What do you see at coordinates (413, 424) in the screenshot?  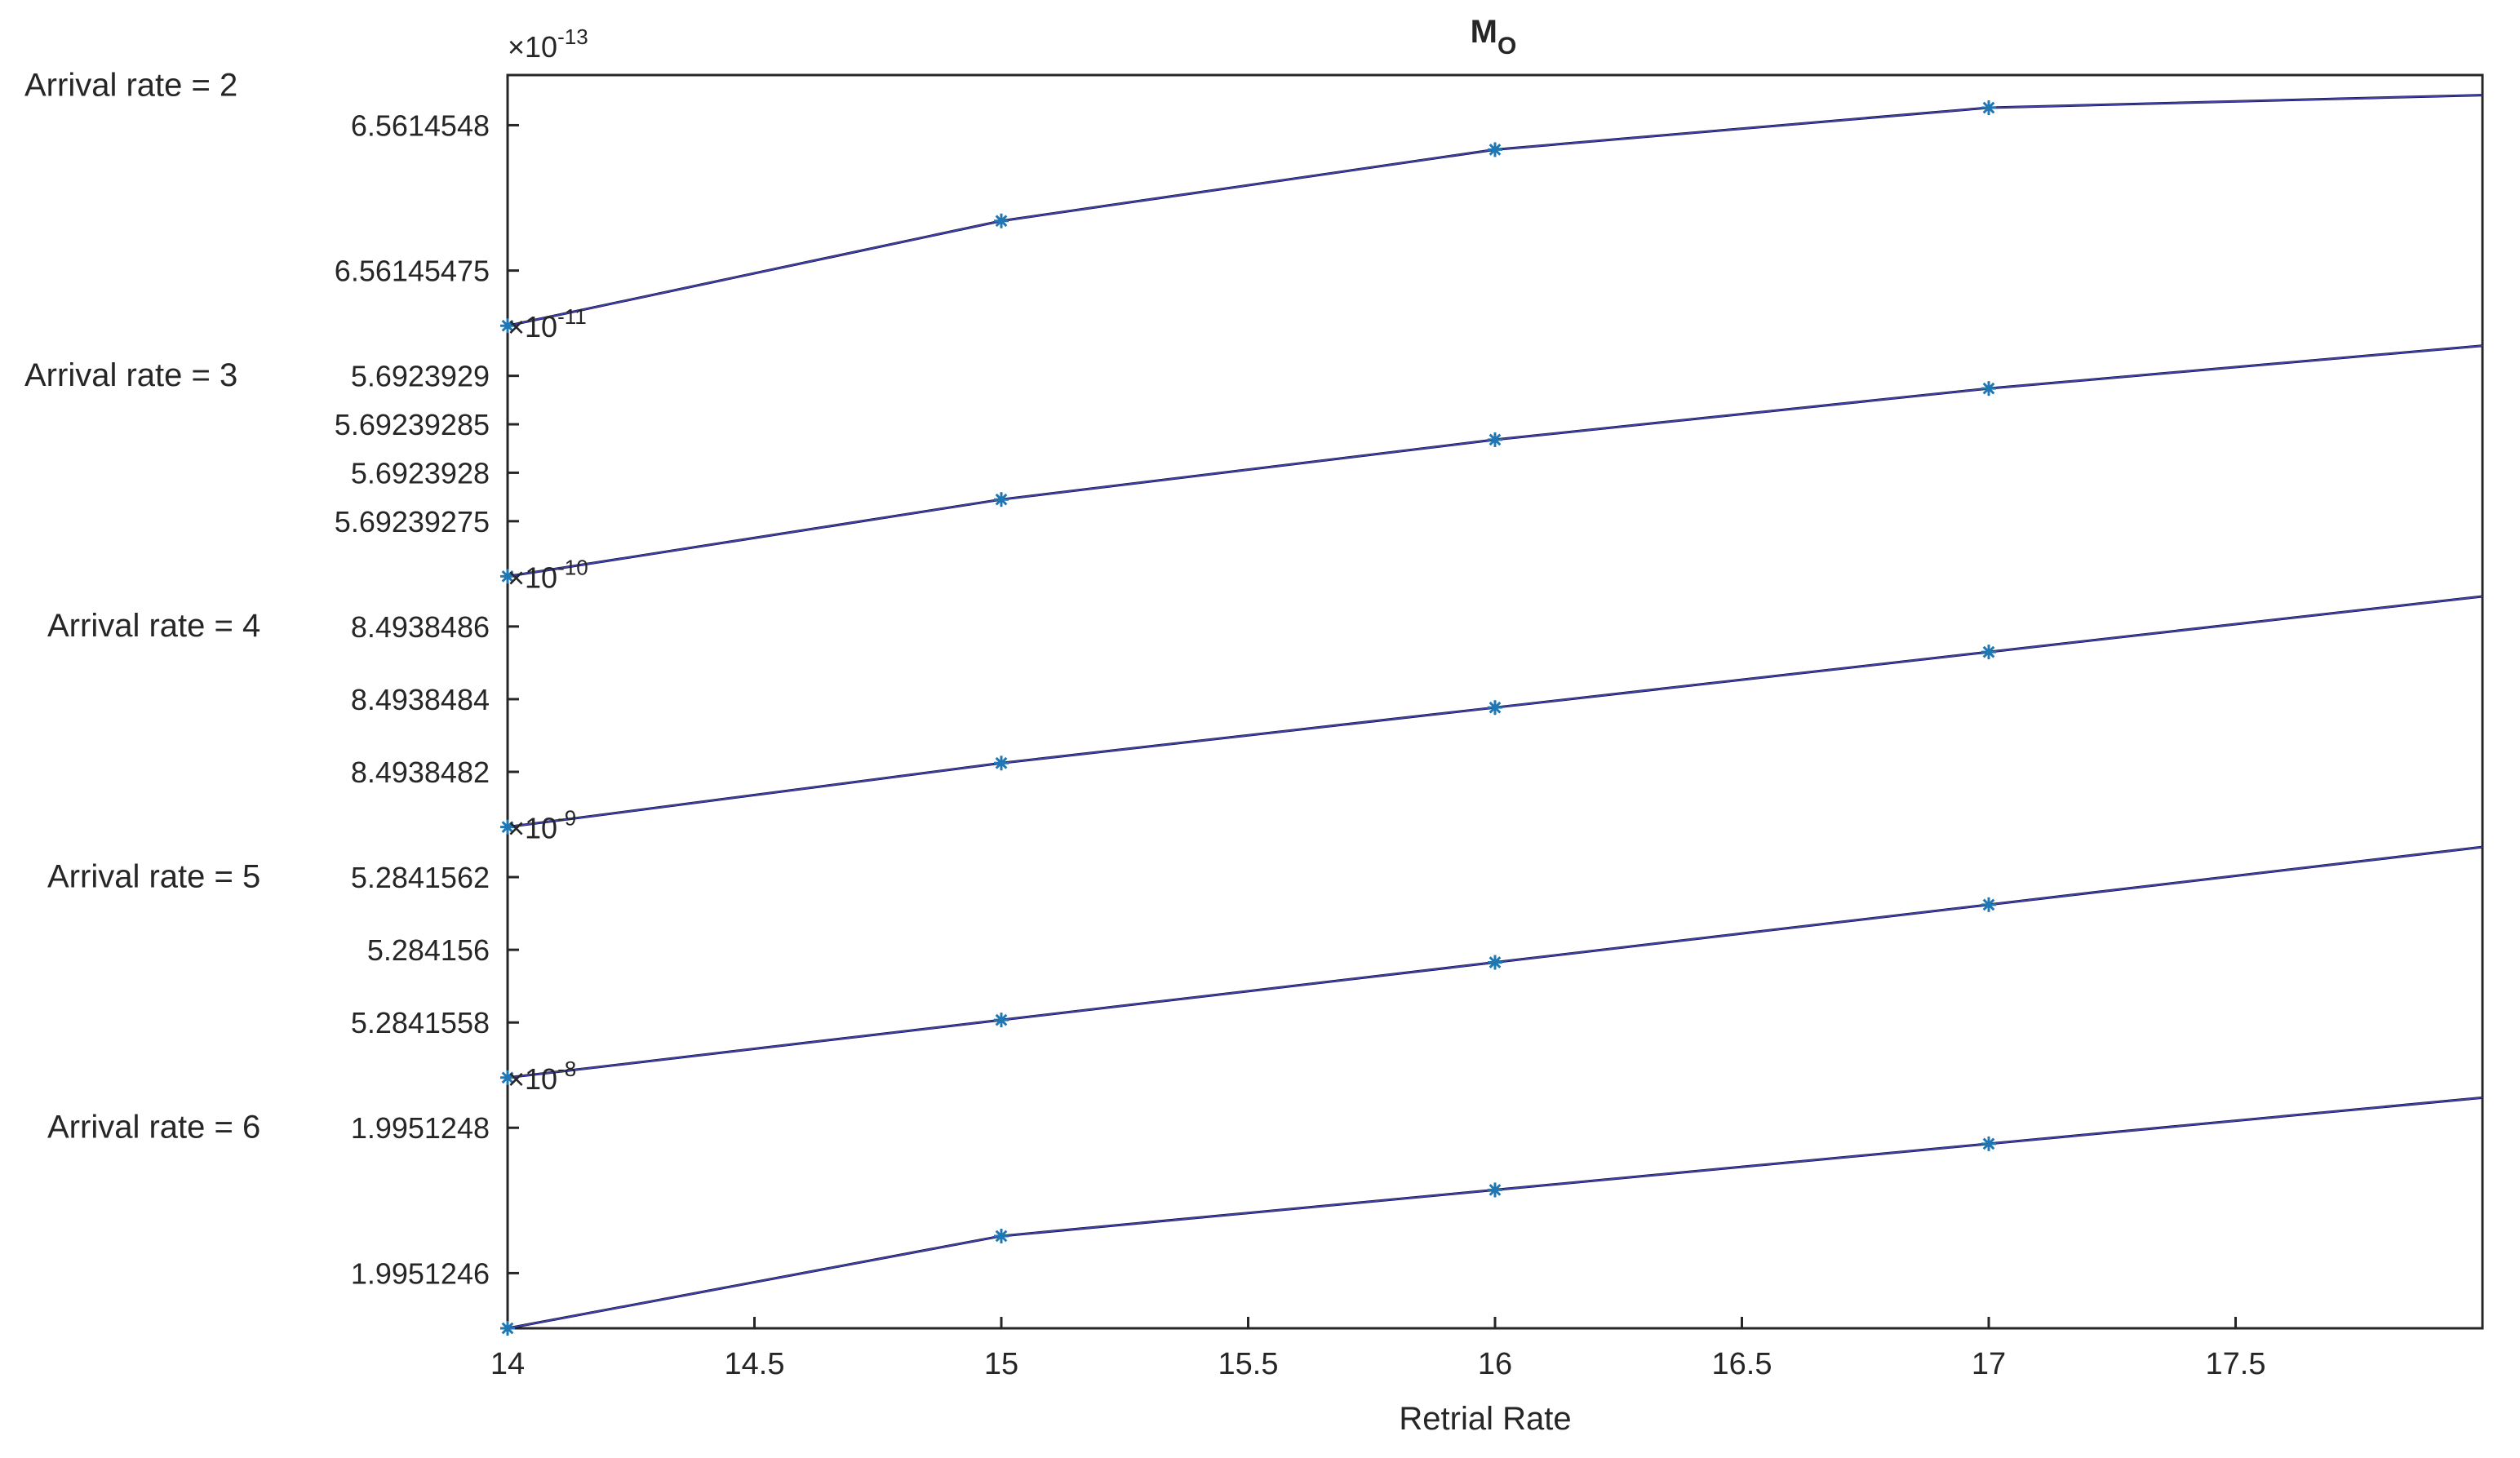 I see `y-tick-label: 5.69239285` at bounding box center [413, 424].